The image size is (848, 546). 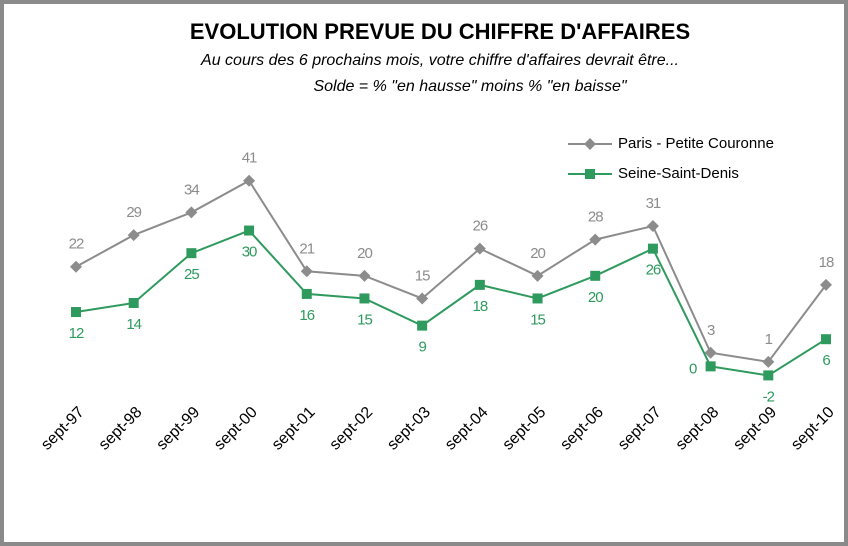 What do you see at coordinates (826, 360) in the screenshot?
I see `data-label: 6` at bounding box center [826, 360].